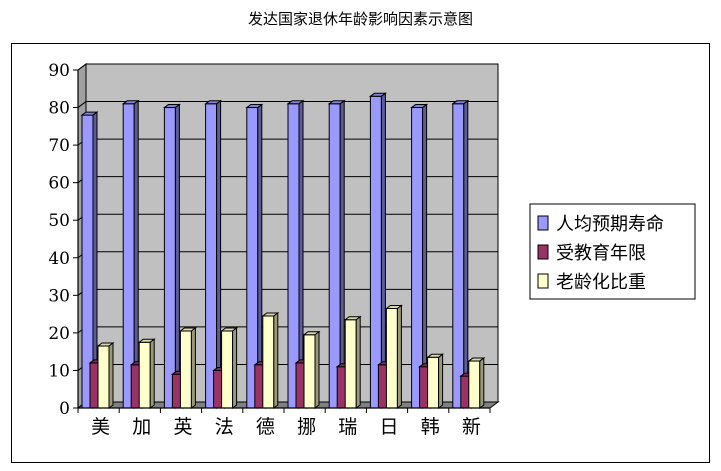 This screenshot has width=721, height=471. What do you see at coordinates (59, 371) in the screenshot?
I see `y-tick-label: 10` at bounding box center [59, 371].